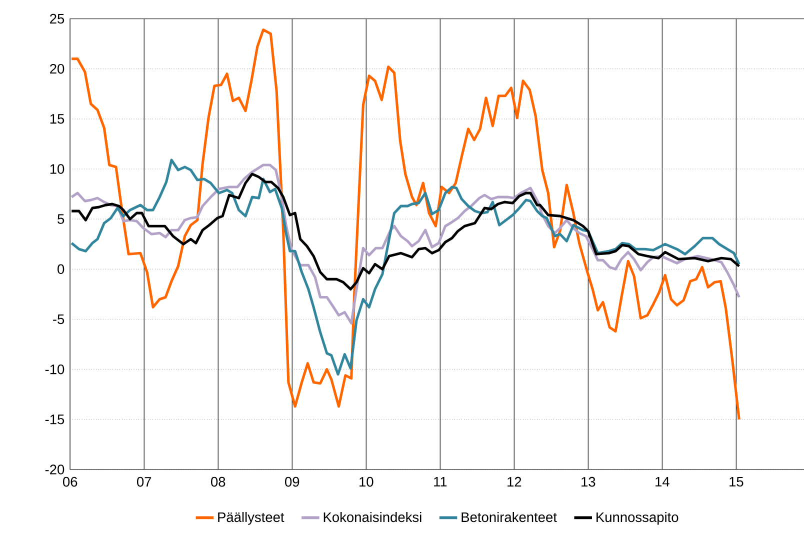  Describe the element at coordinates (373, 517) in the screenshot. I see `legend-label: Kokonaisindeksi` at that location.